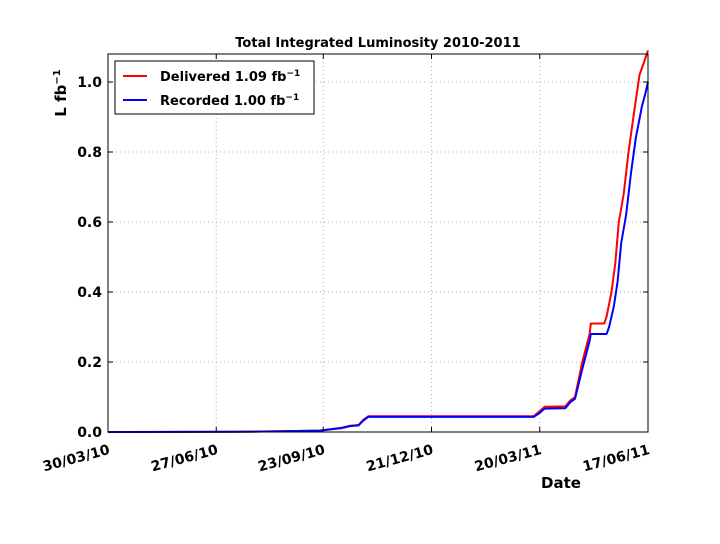 This screenshot has height=544, width=720. I want to click on y-tick-label: 0.2, so click(89, 363).